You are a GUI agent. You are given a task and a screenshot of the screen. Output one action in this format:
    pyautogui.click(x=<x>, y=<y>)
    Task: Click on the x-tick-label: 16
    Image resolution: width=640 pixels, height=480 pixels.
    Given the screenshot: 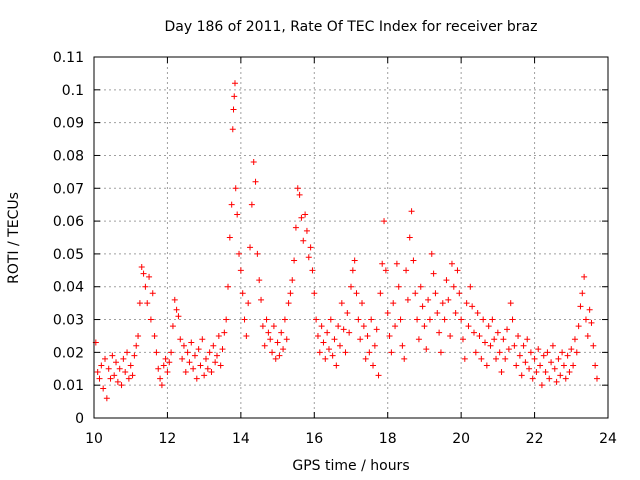 What is the action you would take?
    pyautogui.click(x=314, y=439)
    